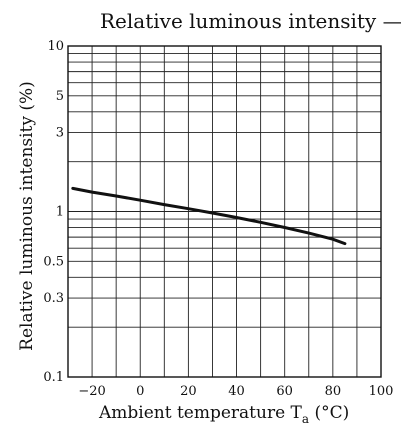  I want to click on y-axis-label: Relative luminous intensity (%), so click(27, 216).